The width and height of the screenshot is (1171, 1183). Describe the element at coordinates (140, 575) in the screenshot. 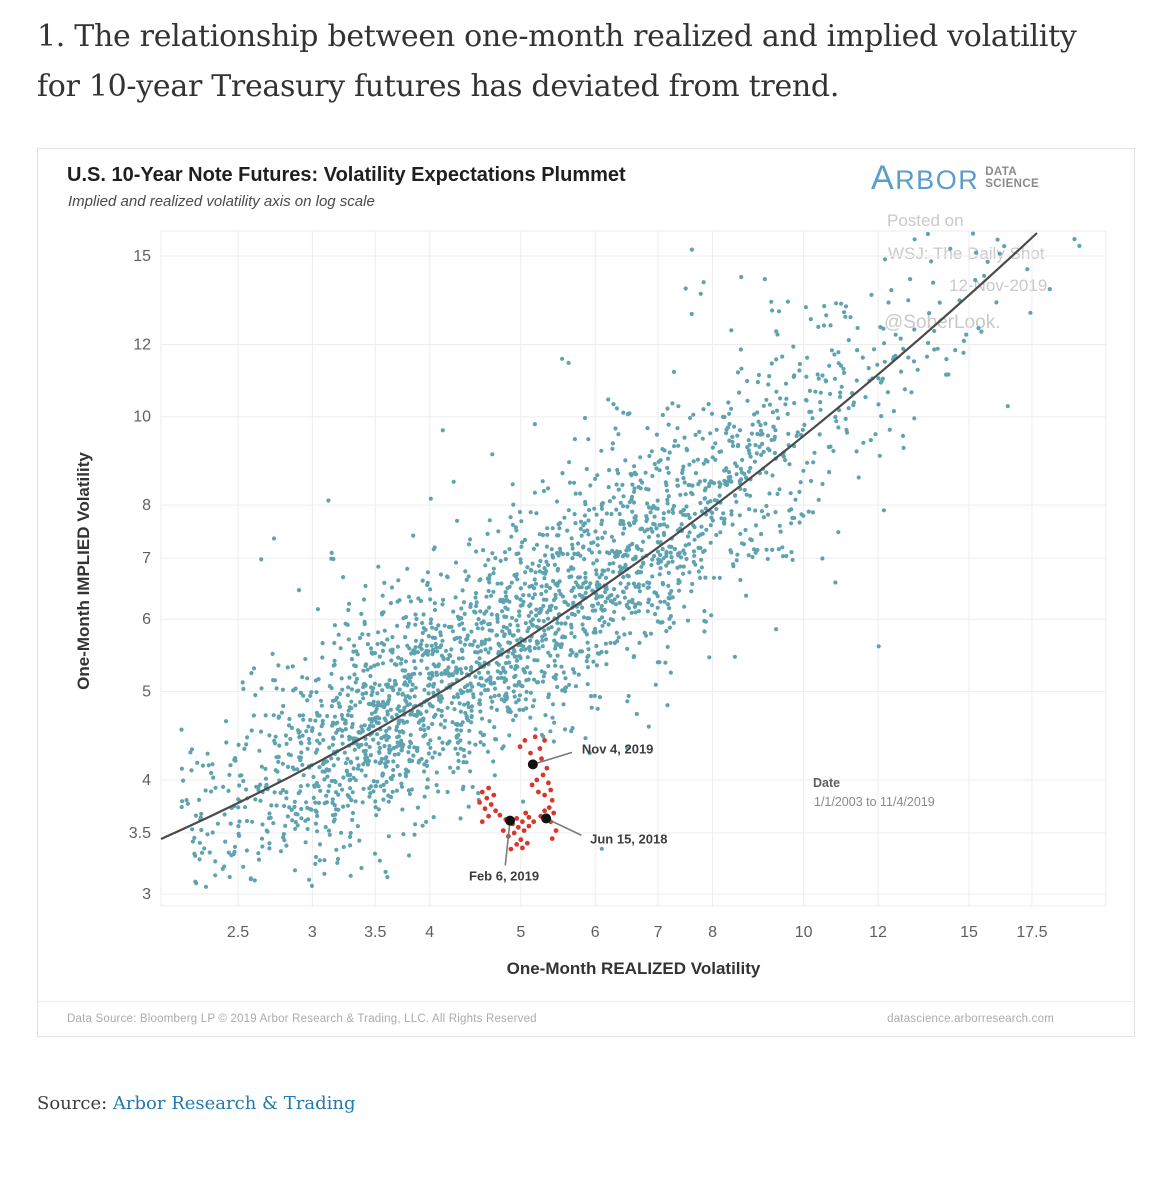

I see `y-axis-tick-labels: 3 3.5 4 5 6 7 8 10 12 15` at that location.